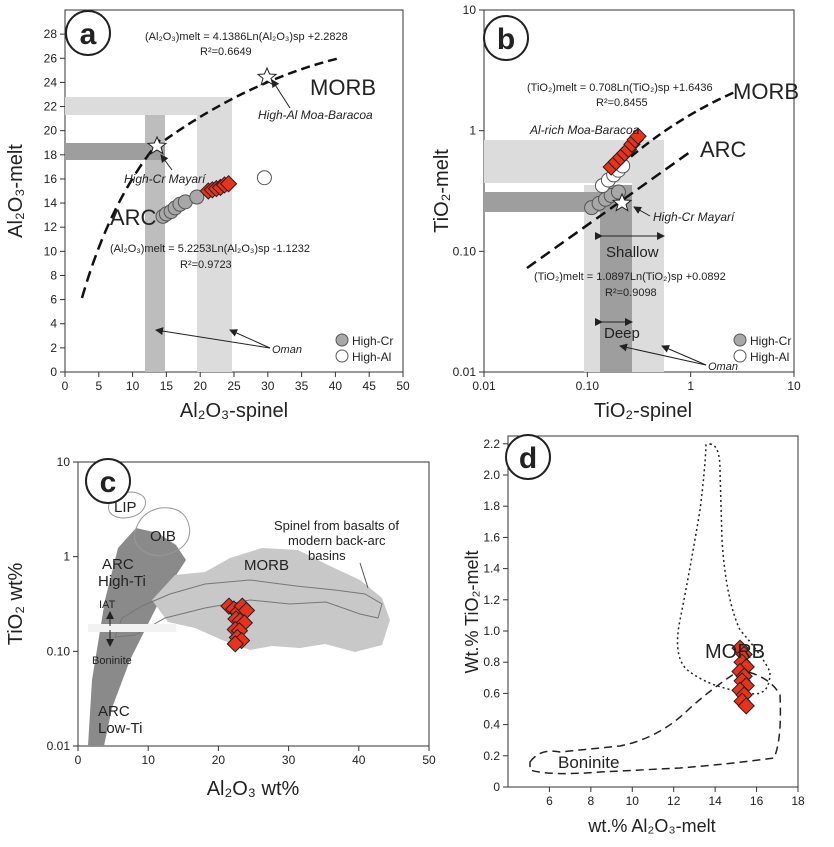  Describe the element at coordinates (723, 367) in the screenshot. I see `oman-label-b: Oman` at that location.